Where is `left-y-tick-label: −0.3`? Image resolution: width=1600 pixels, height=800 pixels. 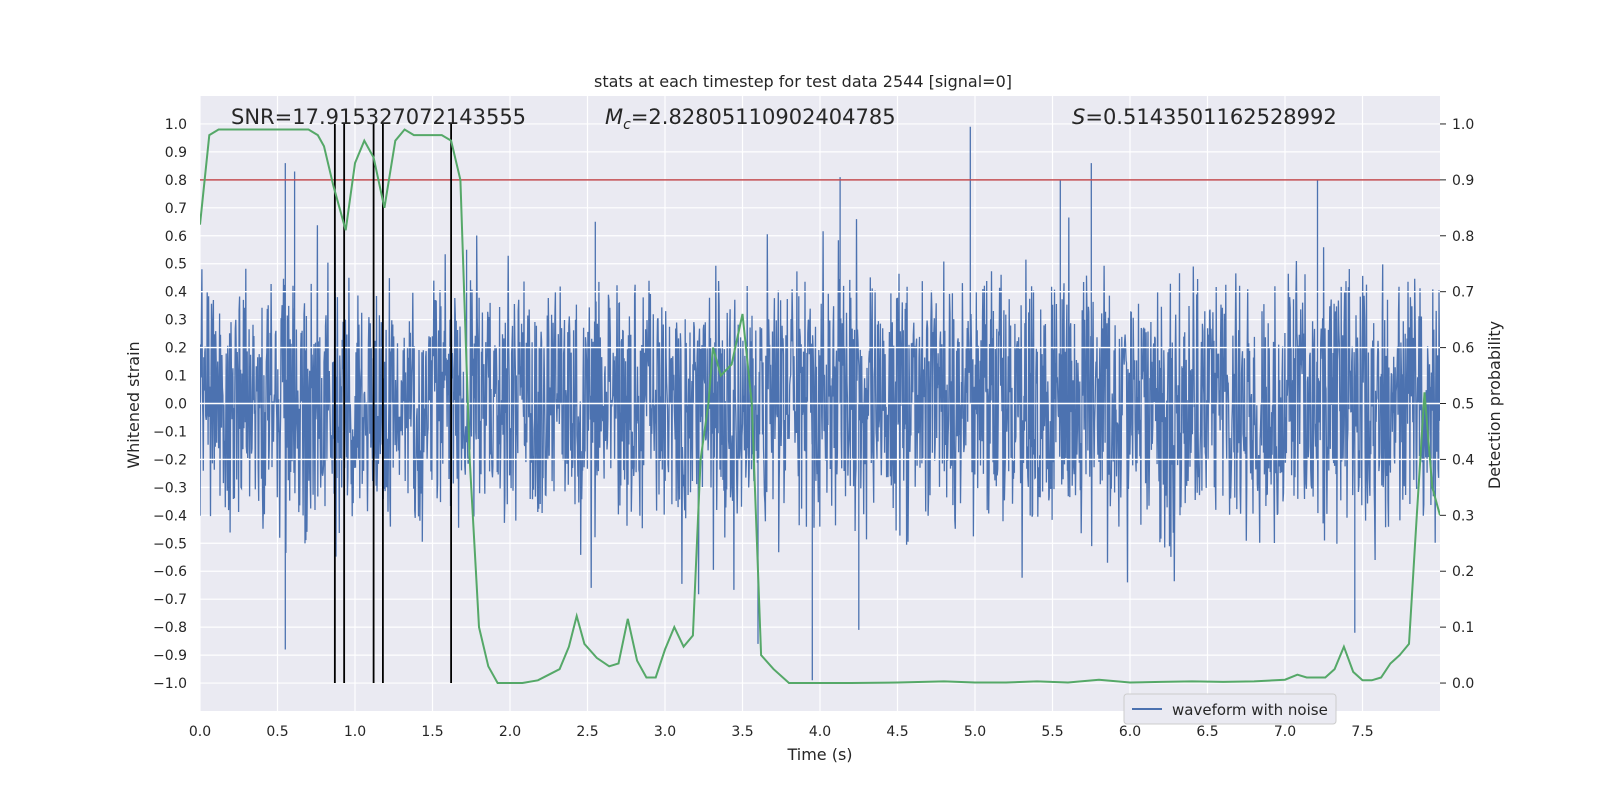 left-y-tick-label: −0.3 is located at coordinates (170, 488).